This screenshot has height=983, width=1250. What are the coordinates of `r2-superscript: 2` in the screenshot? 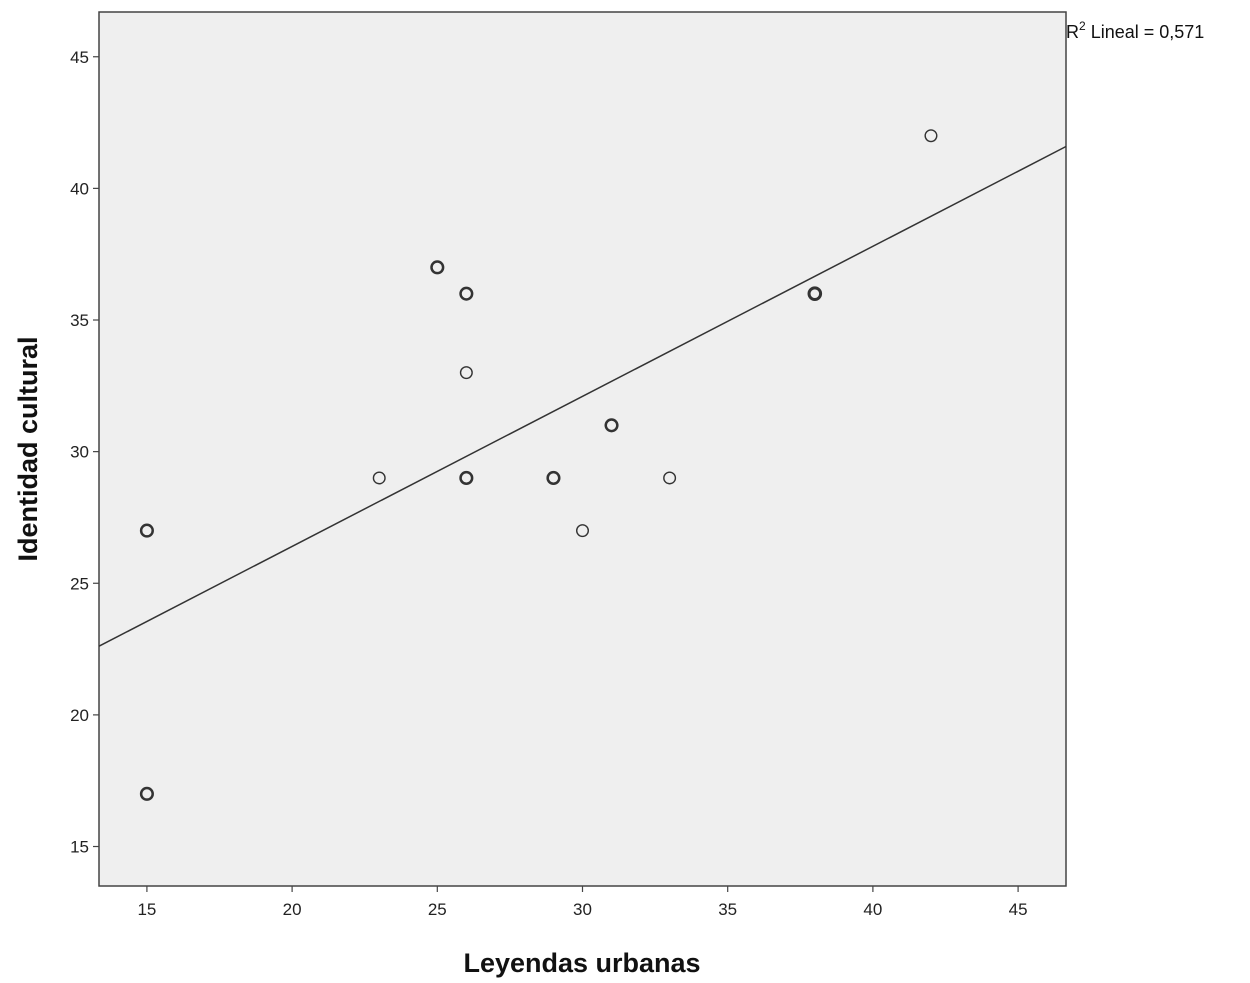 It's located at (1082, 26).